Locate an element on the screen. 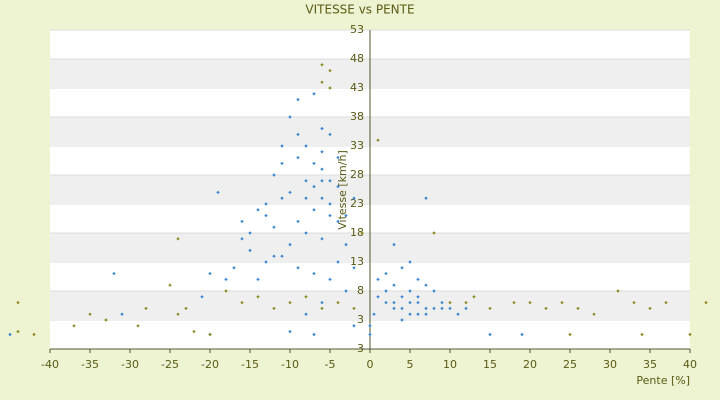 This screenshot has height=400, width=720. x-tick-label: -10 is located at coordinates (290, 364).